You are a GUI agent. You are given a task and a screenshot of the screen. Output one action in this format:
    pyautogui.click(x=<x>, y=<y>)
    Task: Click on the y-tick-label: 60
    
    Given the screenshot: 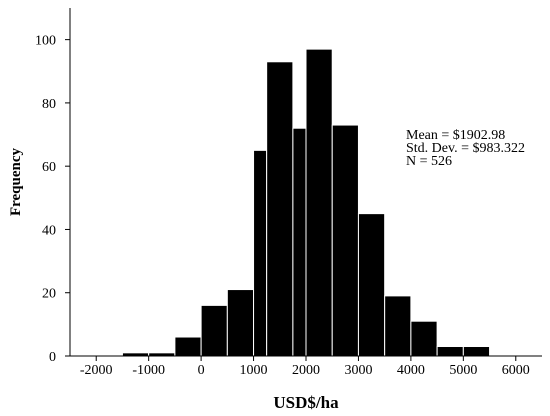 What is the action you would take?
    pyautogui.click(x=49, y=167)
    